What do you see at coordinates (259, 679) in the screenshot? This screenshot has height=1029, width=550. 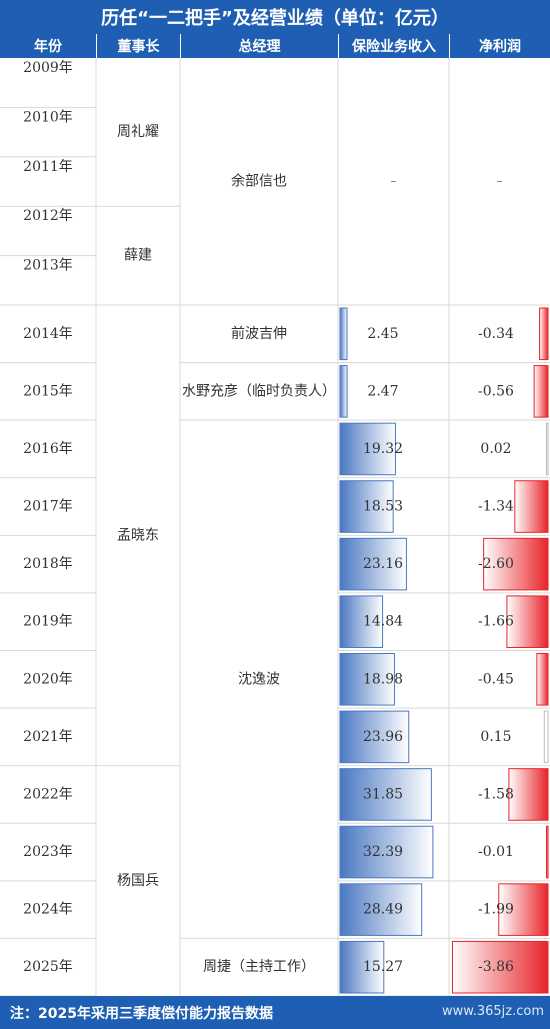 I see `gm-name: 沈逸波` at bounding box center [259, 679].